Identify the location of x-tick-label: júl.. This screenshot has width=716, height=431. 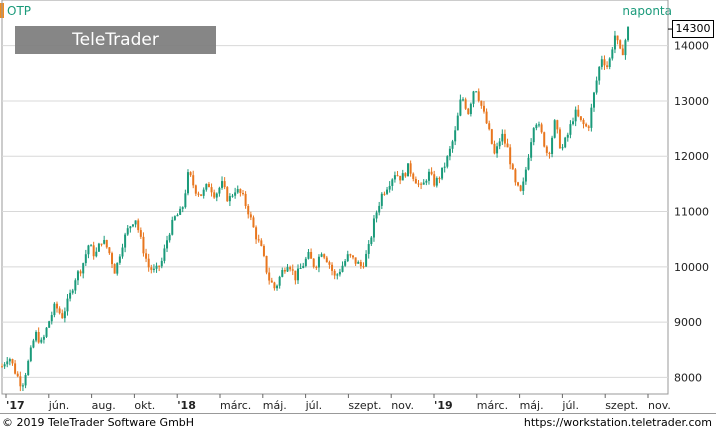
(314, 405).